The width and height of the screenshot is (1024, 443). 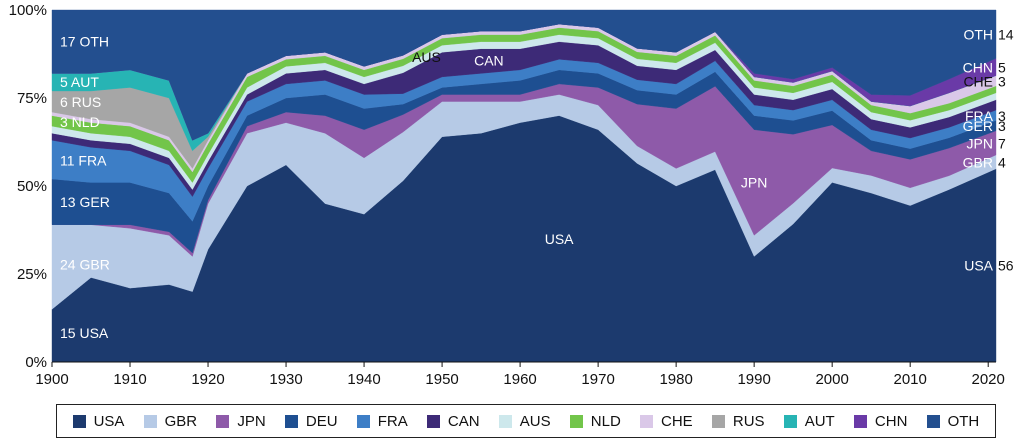 I want to click on legend-item-oth: OTH, so click(x=953, y=421).